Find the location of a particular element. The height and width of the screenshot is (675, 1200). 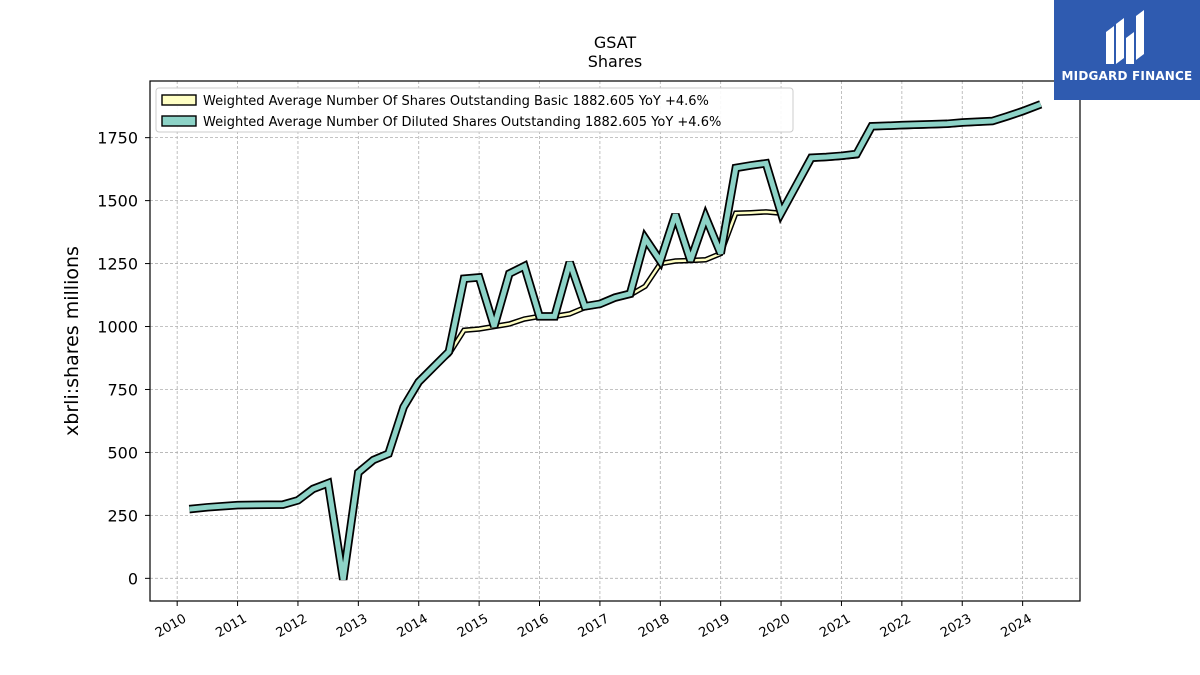

y-tick-label: 1500 is located at coordinates (117, 201).